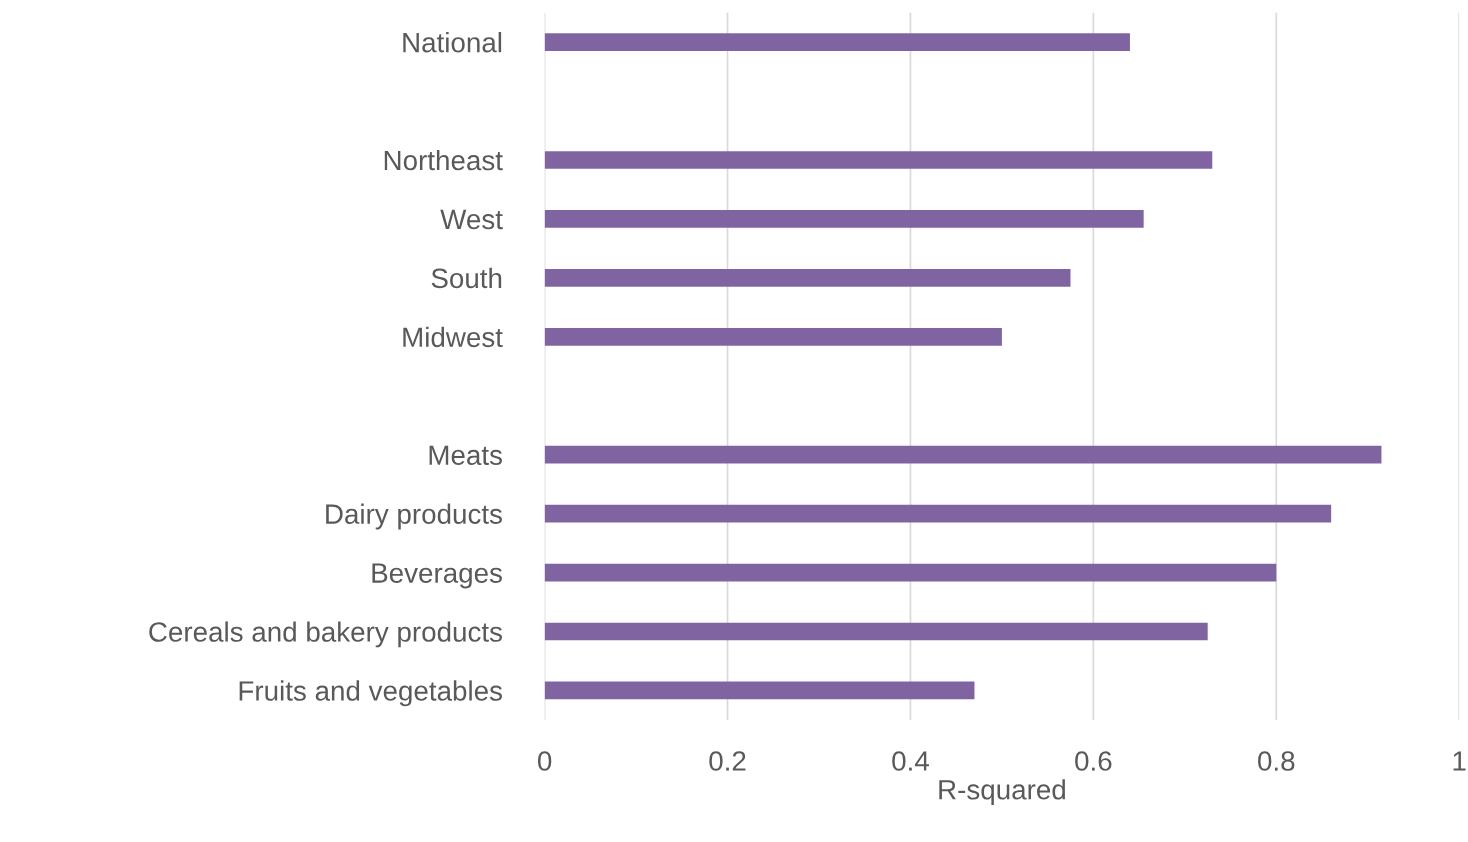  I want to click on y-tick-label: Meats, so click(465, 455).